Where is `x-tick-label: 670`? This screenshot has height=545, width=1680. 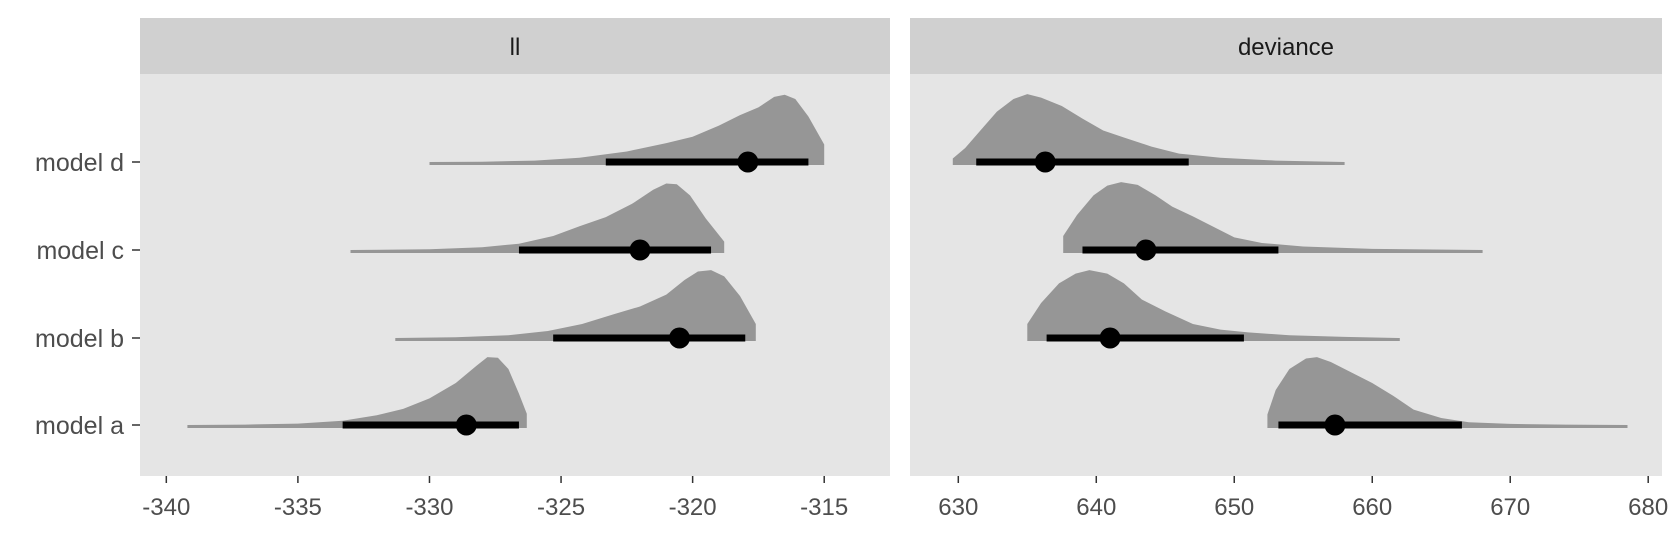
x-tick-label: 670 is located at coordinates (1510, 507).